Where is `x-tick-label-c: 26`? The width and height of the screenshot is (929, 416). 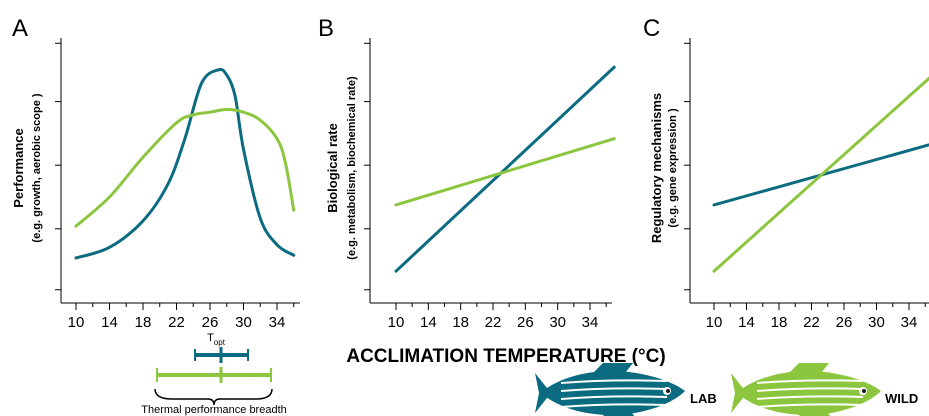
x-tick-label-c: 26 is located at coordinates (844, 322).